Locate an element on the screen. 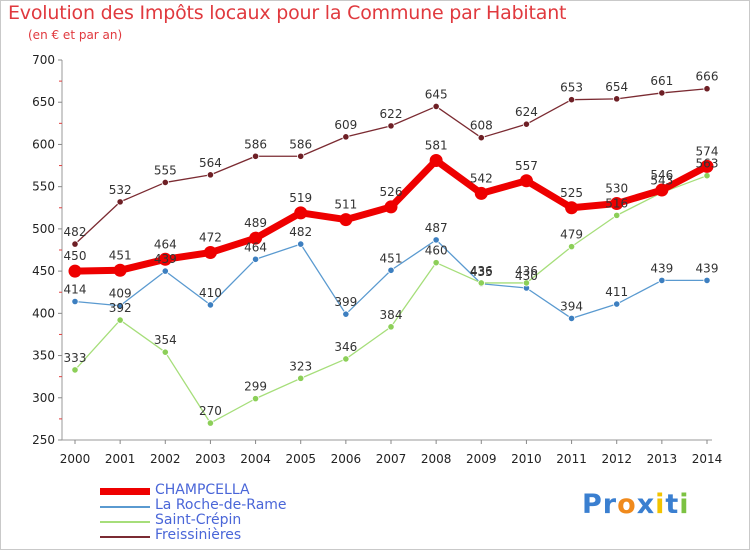 This screenshot has width=750, height=550. data-label-la-roche-de-rame: 399 is located at coordinates (345, 302).